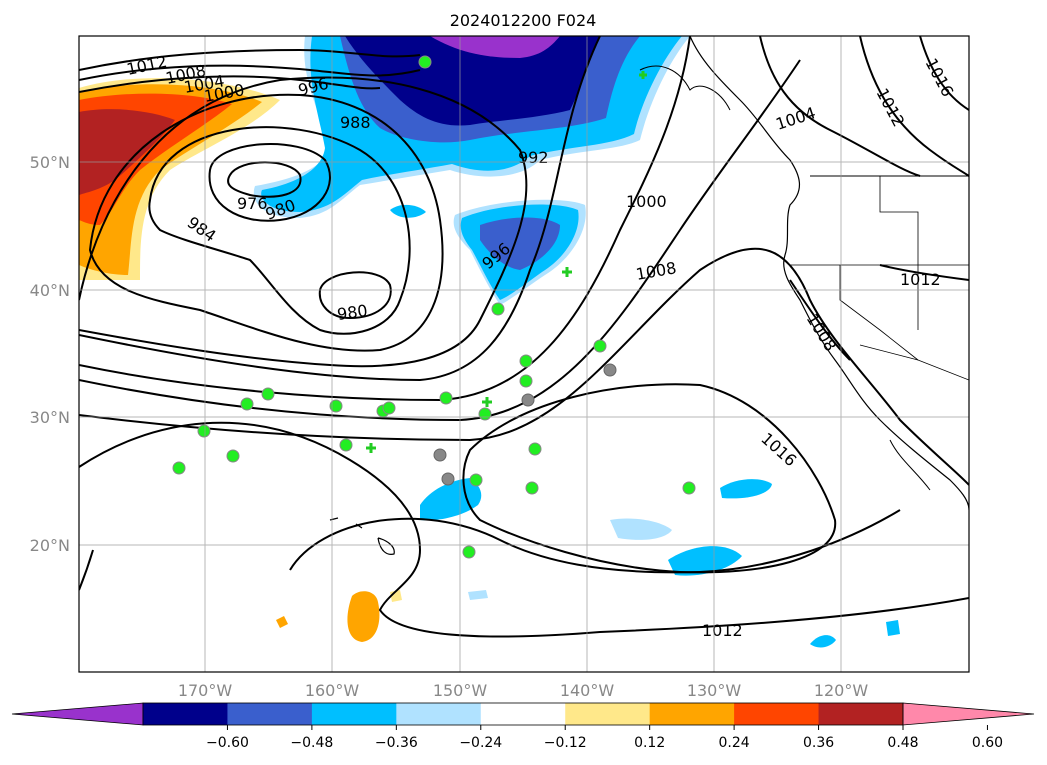 The height and width of the screenshot is (765, 1047). I want to click on neg-shade-deep, so click(495, 47).